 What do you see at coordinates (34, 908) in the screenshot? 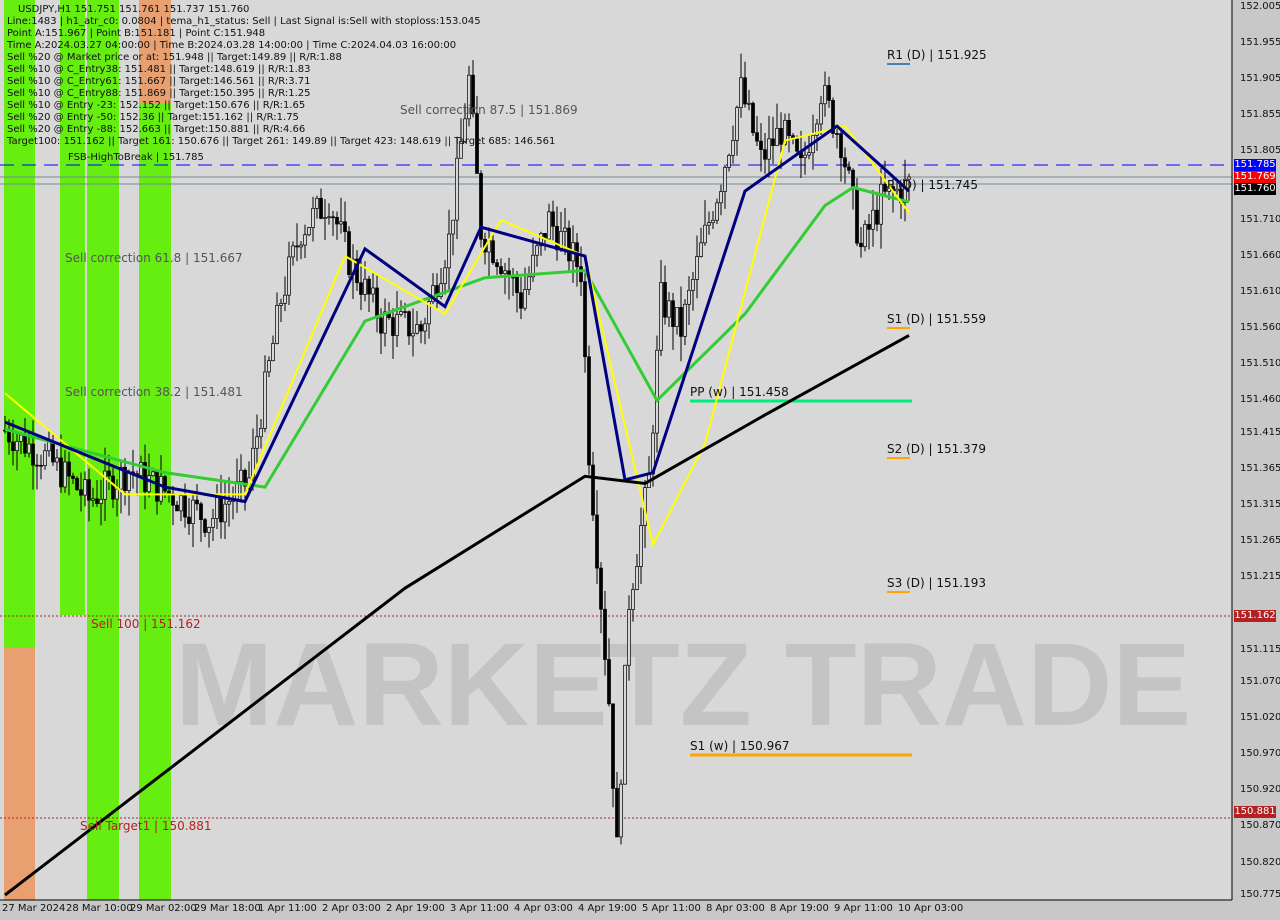
I see `x-tick-label: 27 Mar 2024` at bounding box center [34, 908].